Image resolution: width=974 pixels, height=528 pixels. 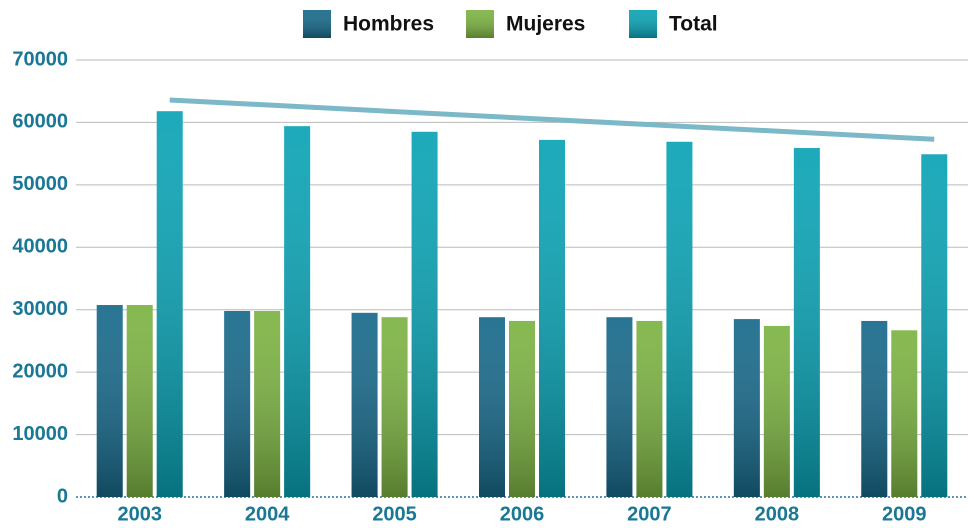 What do you see at coordinates (904, 514) in the screenshot?
I see `x-tick-label: 2009` at bounding box center [904, 514].